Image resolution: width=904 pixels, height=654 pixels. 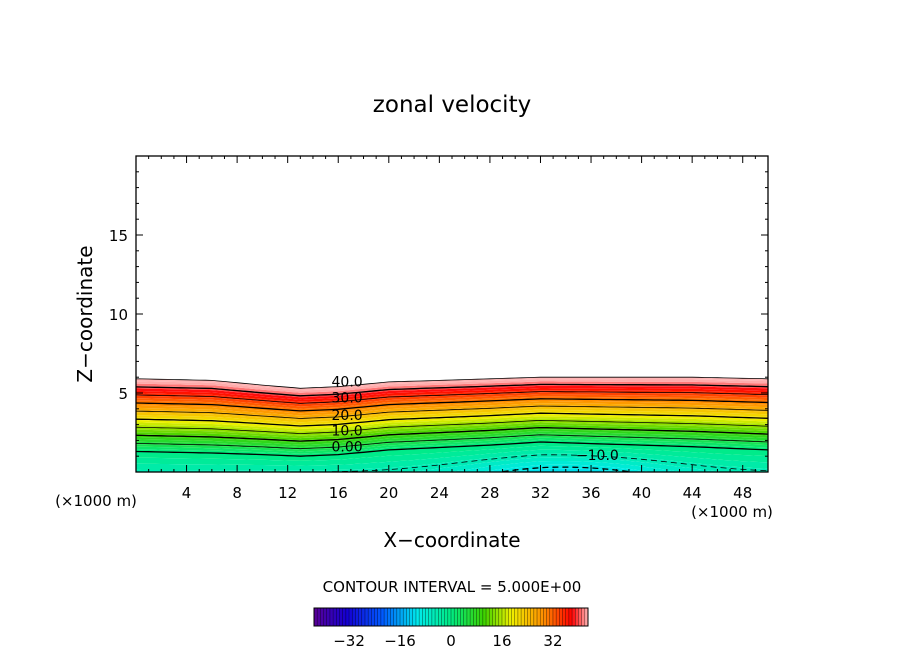 What do you see at coordinates (692, 493) in the screenshot?
I see `x-tick-label: 44` at bounding box center [692, 493].